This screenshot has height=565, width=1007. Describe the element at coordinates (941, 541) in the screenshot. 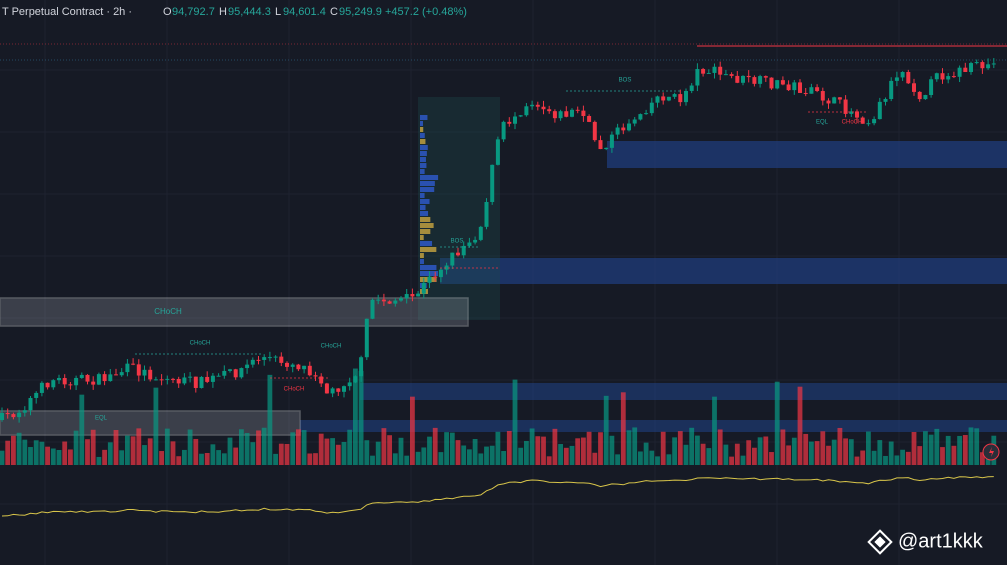

I see `watermark-text: @art1kkk` at that location.